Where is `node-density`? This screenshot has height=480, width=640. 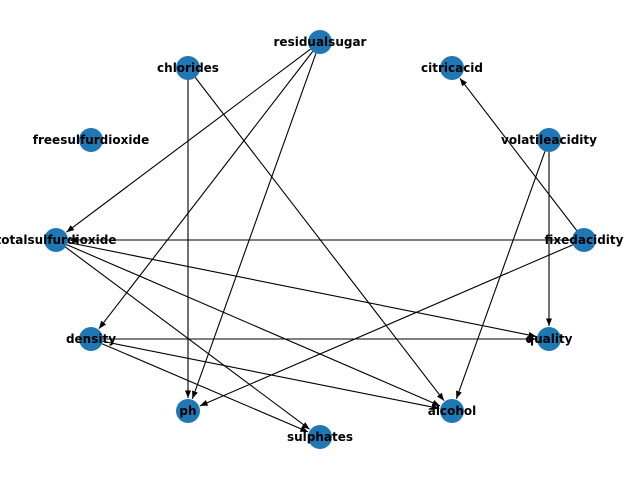 node-density is located at coordinates (91, 339).